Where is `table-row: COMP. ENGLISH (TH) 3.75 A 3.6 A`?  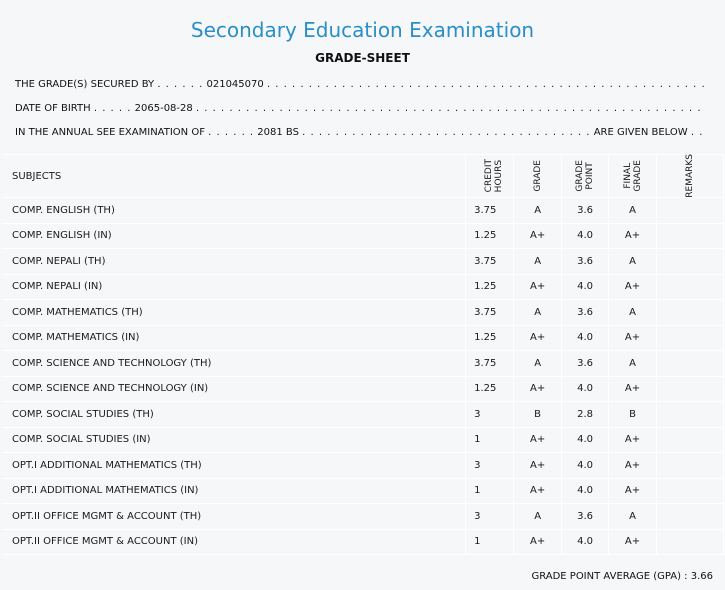
table-row: COMP. ENGLISH (TH) 3.75 A 3.6 A is located at coordinates (363, 210).